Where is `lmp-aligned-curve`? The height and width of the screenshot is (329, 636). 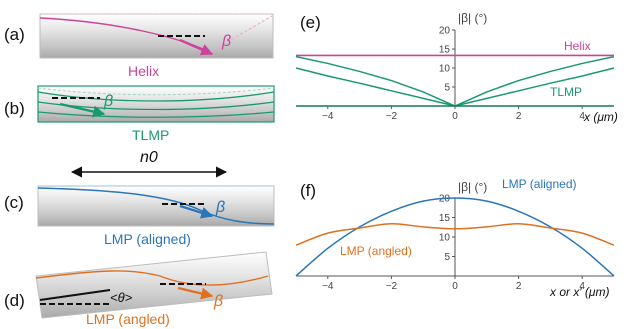
lmp-aligned-curve is located at coordinates (156, 206).